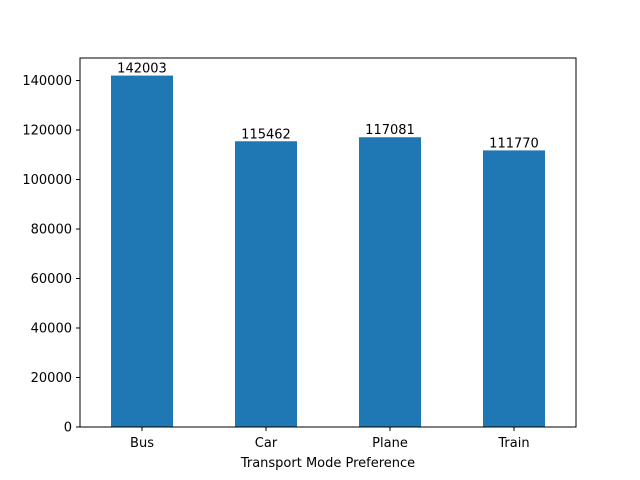  I want to click on x-tick-label-plane: Plane, so click(390, 443).